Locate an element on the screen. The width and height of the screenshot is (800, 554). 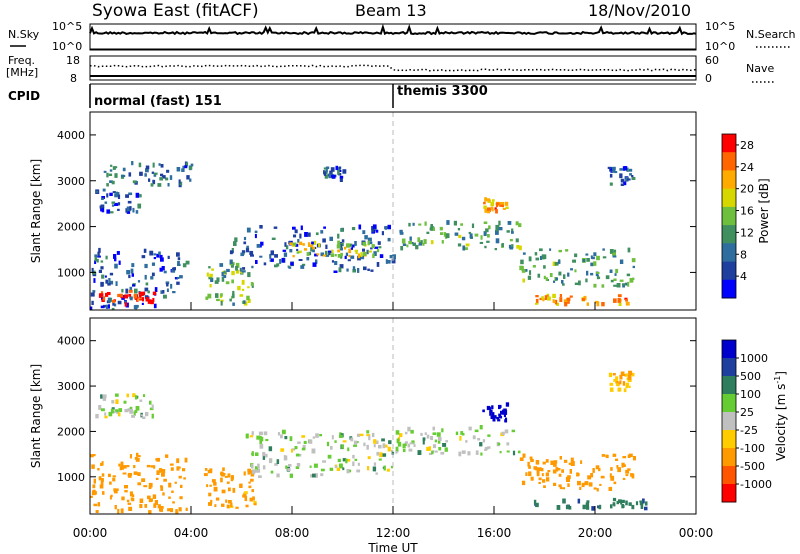
velocity-colorbar-label-exponent: -1 is located at coordinates (777, 380).